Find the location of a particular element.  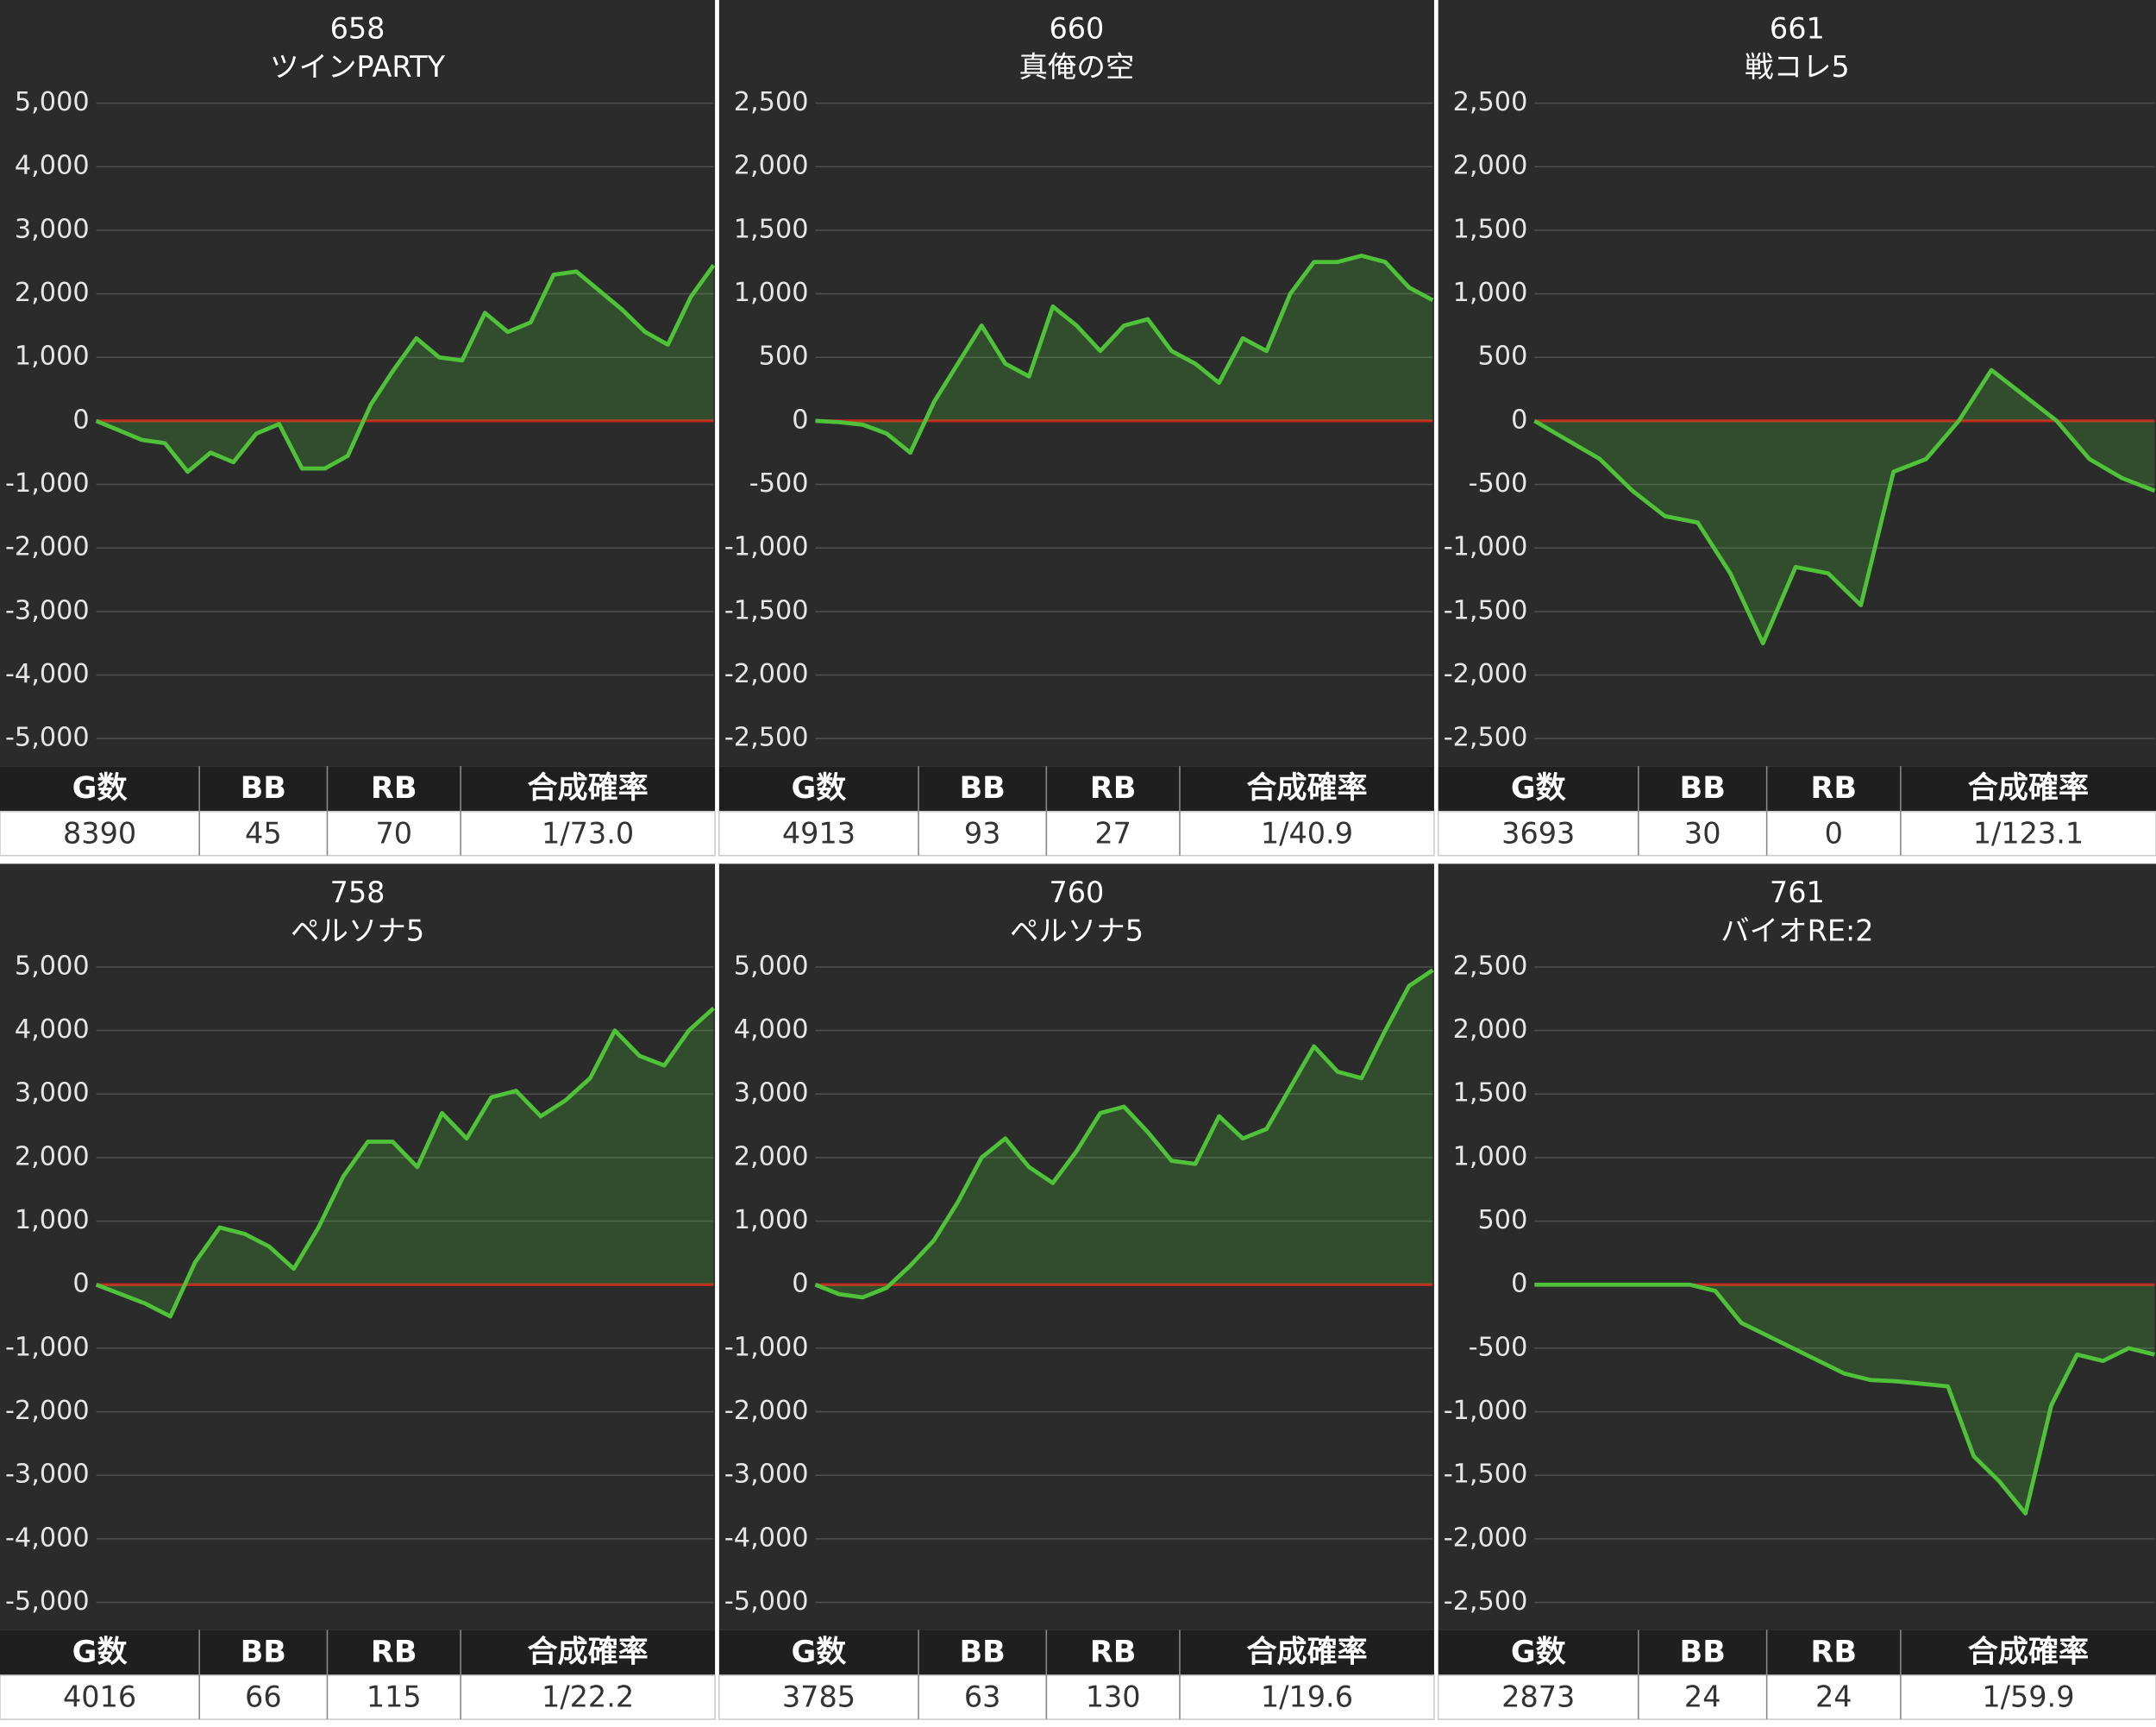

table-cell: 2873 is located at coordinates (1538, 1697).